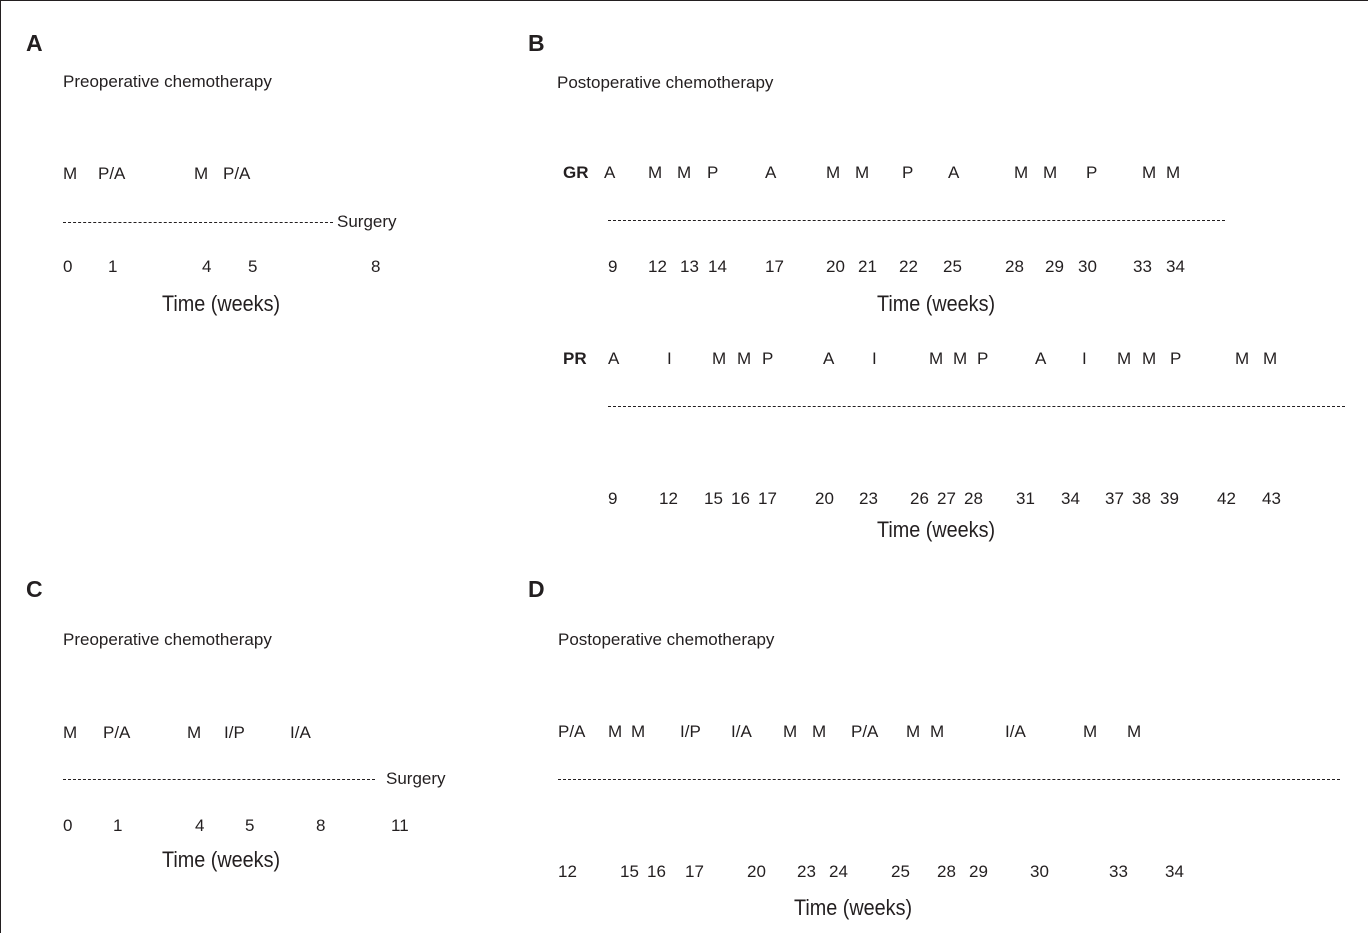 The height and width of the screenshot is (934, 1369). I want to click on panel-d-week: 16, so click(656, 871).